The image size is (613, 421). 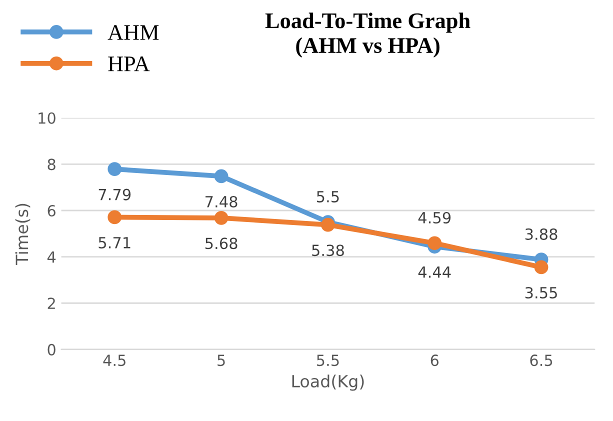 What do you see at coordinates (434, 218) in the screenshot?
I see `data-label: 4.59` at bounding box center [434, 218].